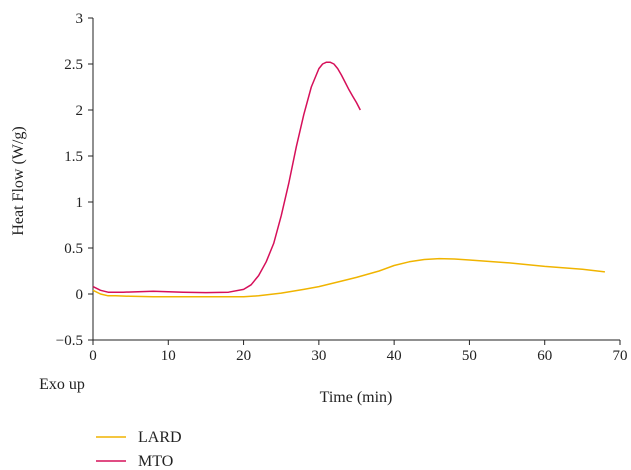 The height and width of the screenshot is (470, 631). I want to click on y-tick-label: 2.5, so click(73, 65).